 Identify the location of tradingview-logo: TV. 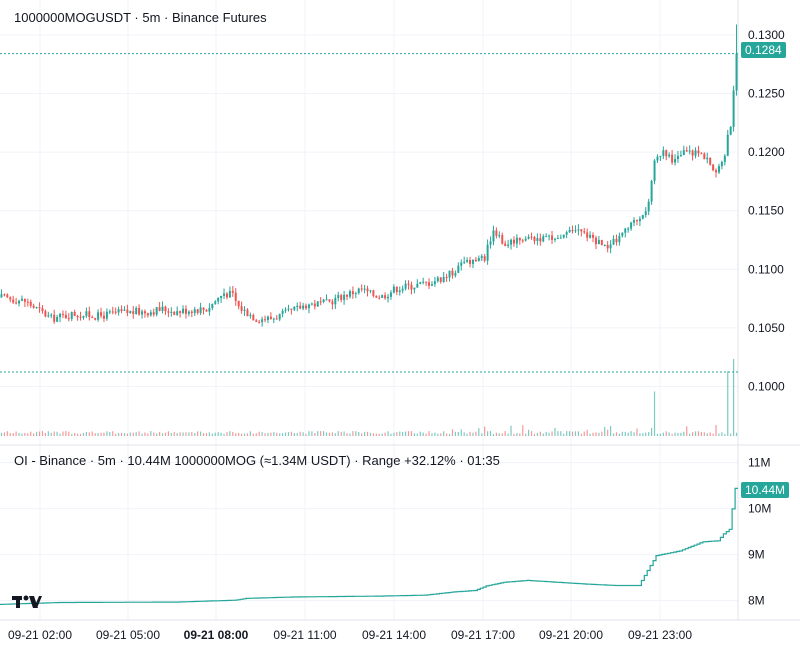
(27, 602).